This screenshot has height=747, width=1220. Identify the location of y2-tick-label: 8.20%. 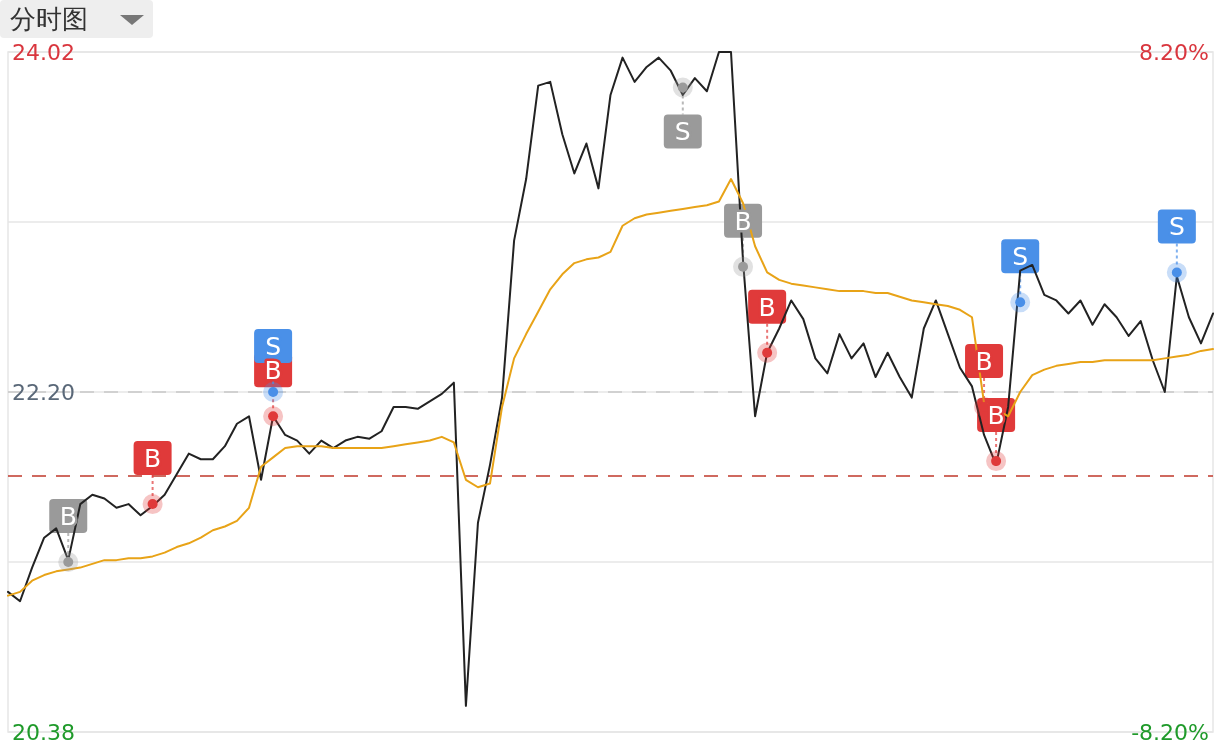
(1174, 52).